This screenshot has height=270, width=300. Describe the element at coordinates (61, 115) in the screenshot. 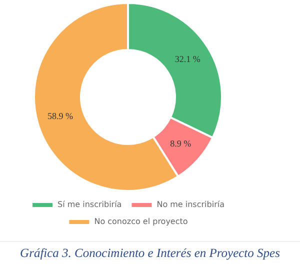

I see `data-label: 58.9 %` at that location.